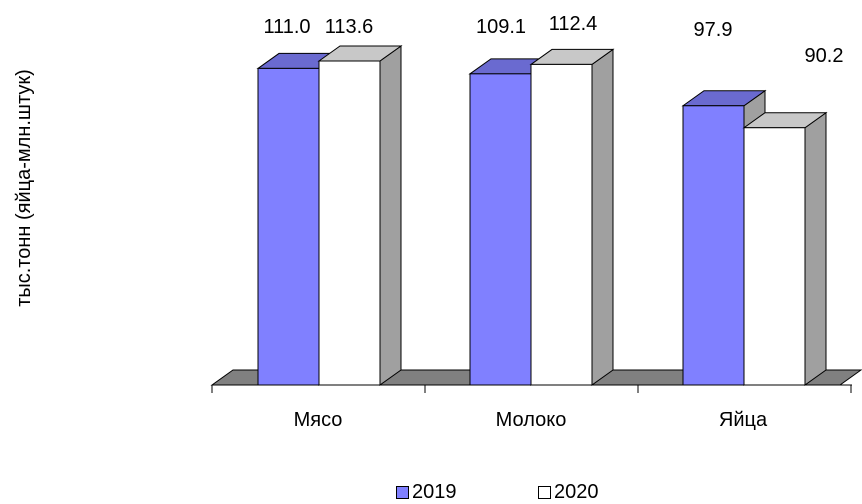 This screenshot has height=504, width=862. I want to click on legend-swatch-2020, so click(544, 492).